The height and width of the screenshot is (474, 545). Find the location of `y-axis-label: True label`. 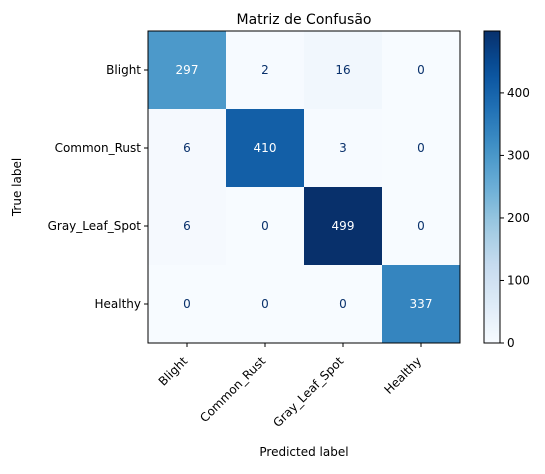

y-axis-label: True label is located at coordinates (17, 187).